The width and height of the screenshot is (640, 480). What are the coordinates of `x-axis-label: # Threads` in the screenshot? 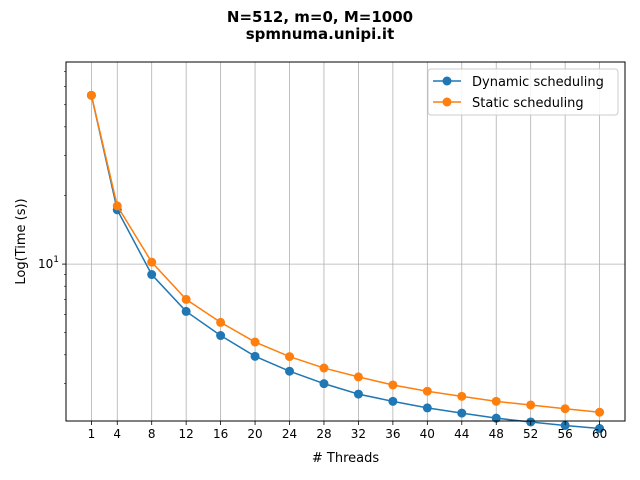 It's located at (345, 458).